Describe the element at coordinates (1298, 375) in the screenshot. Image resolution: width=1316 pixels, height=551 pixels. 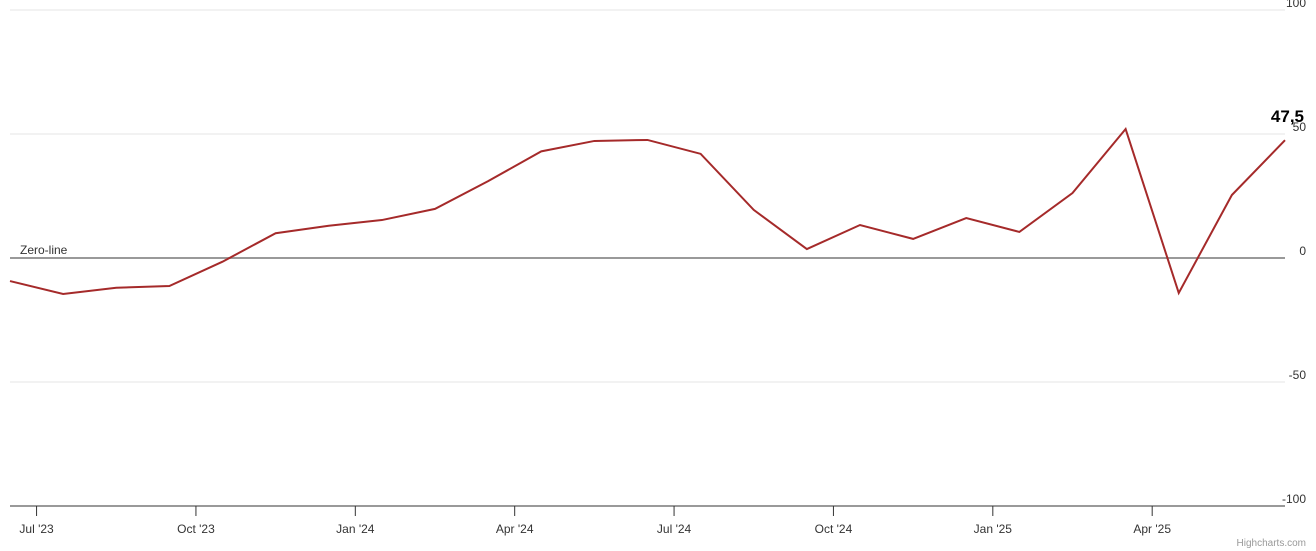
I see `y-tick-label: -50` at that location.